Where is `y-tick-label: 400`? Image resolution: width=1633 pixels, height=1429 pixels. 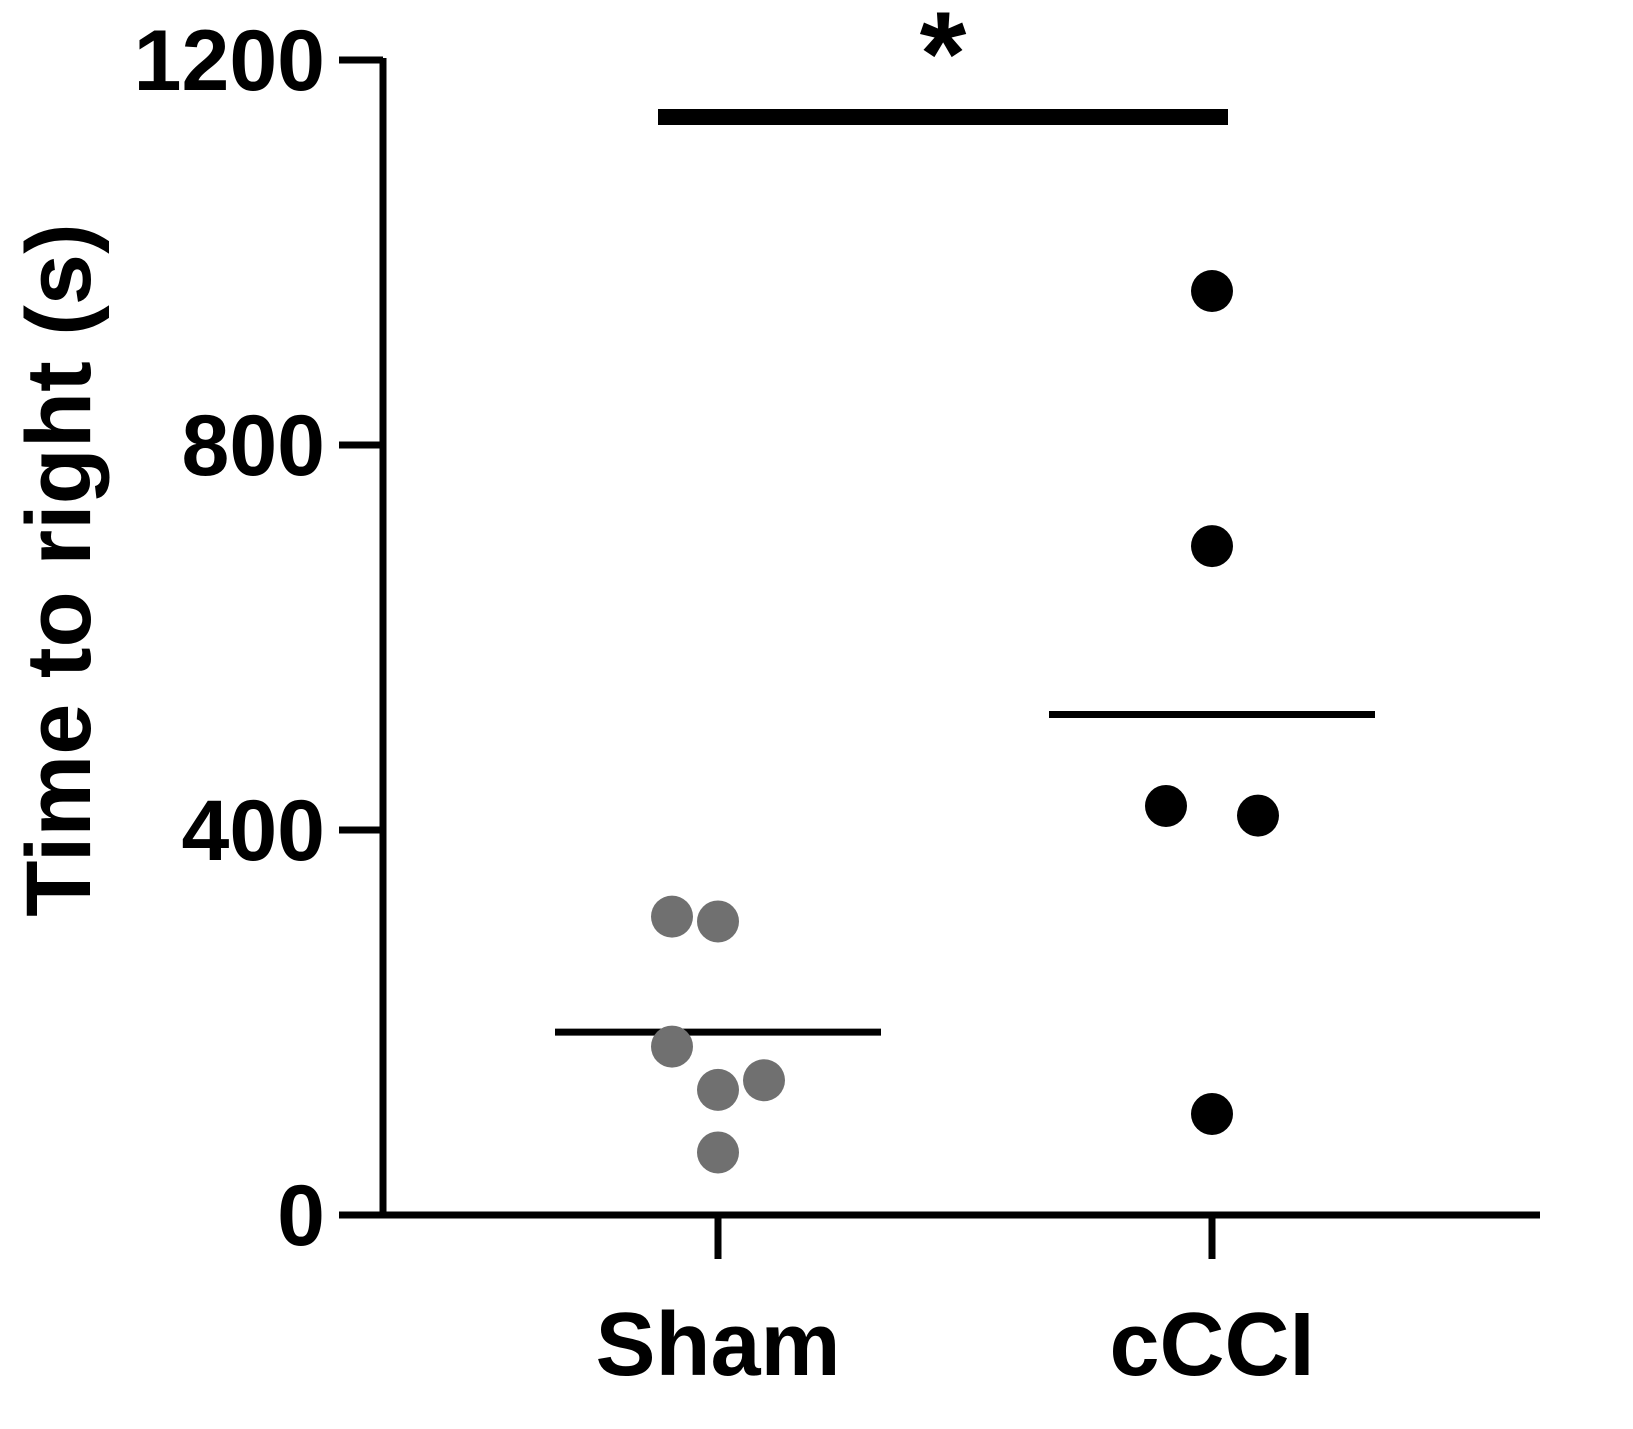
y-tick-label: 400 is located at coordinates (254, 831).